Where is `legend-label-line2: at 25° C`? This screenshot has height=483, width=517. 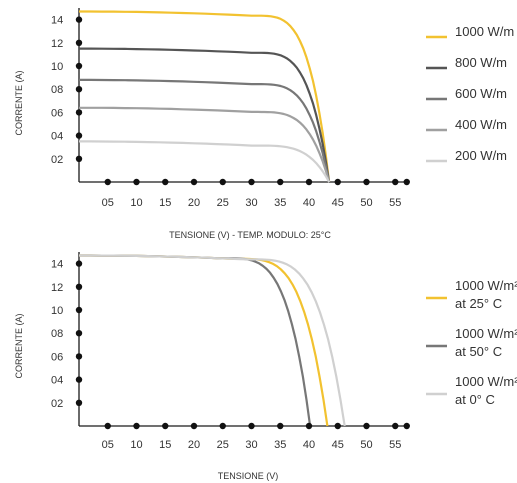 legend-label-line2: at 25° C is located at coordinates (478, 303).